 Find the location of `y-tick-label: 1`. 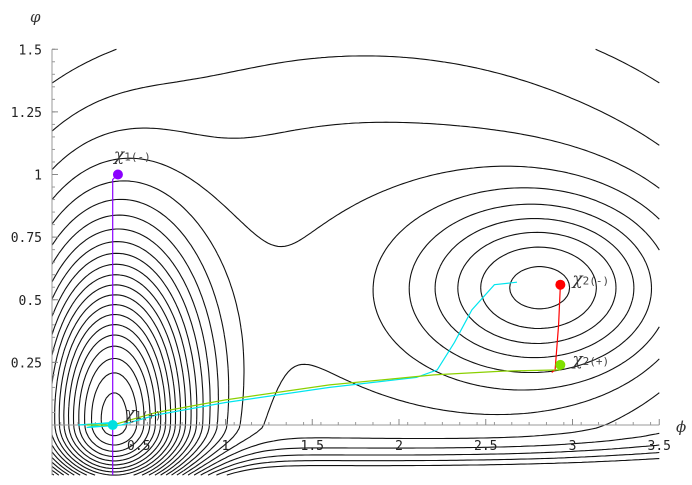

y-tick-label: 1 is located at coordinates (38, 176).